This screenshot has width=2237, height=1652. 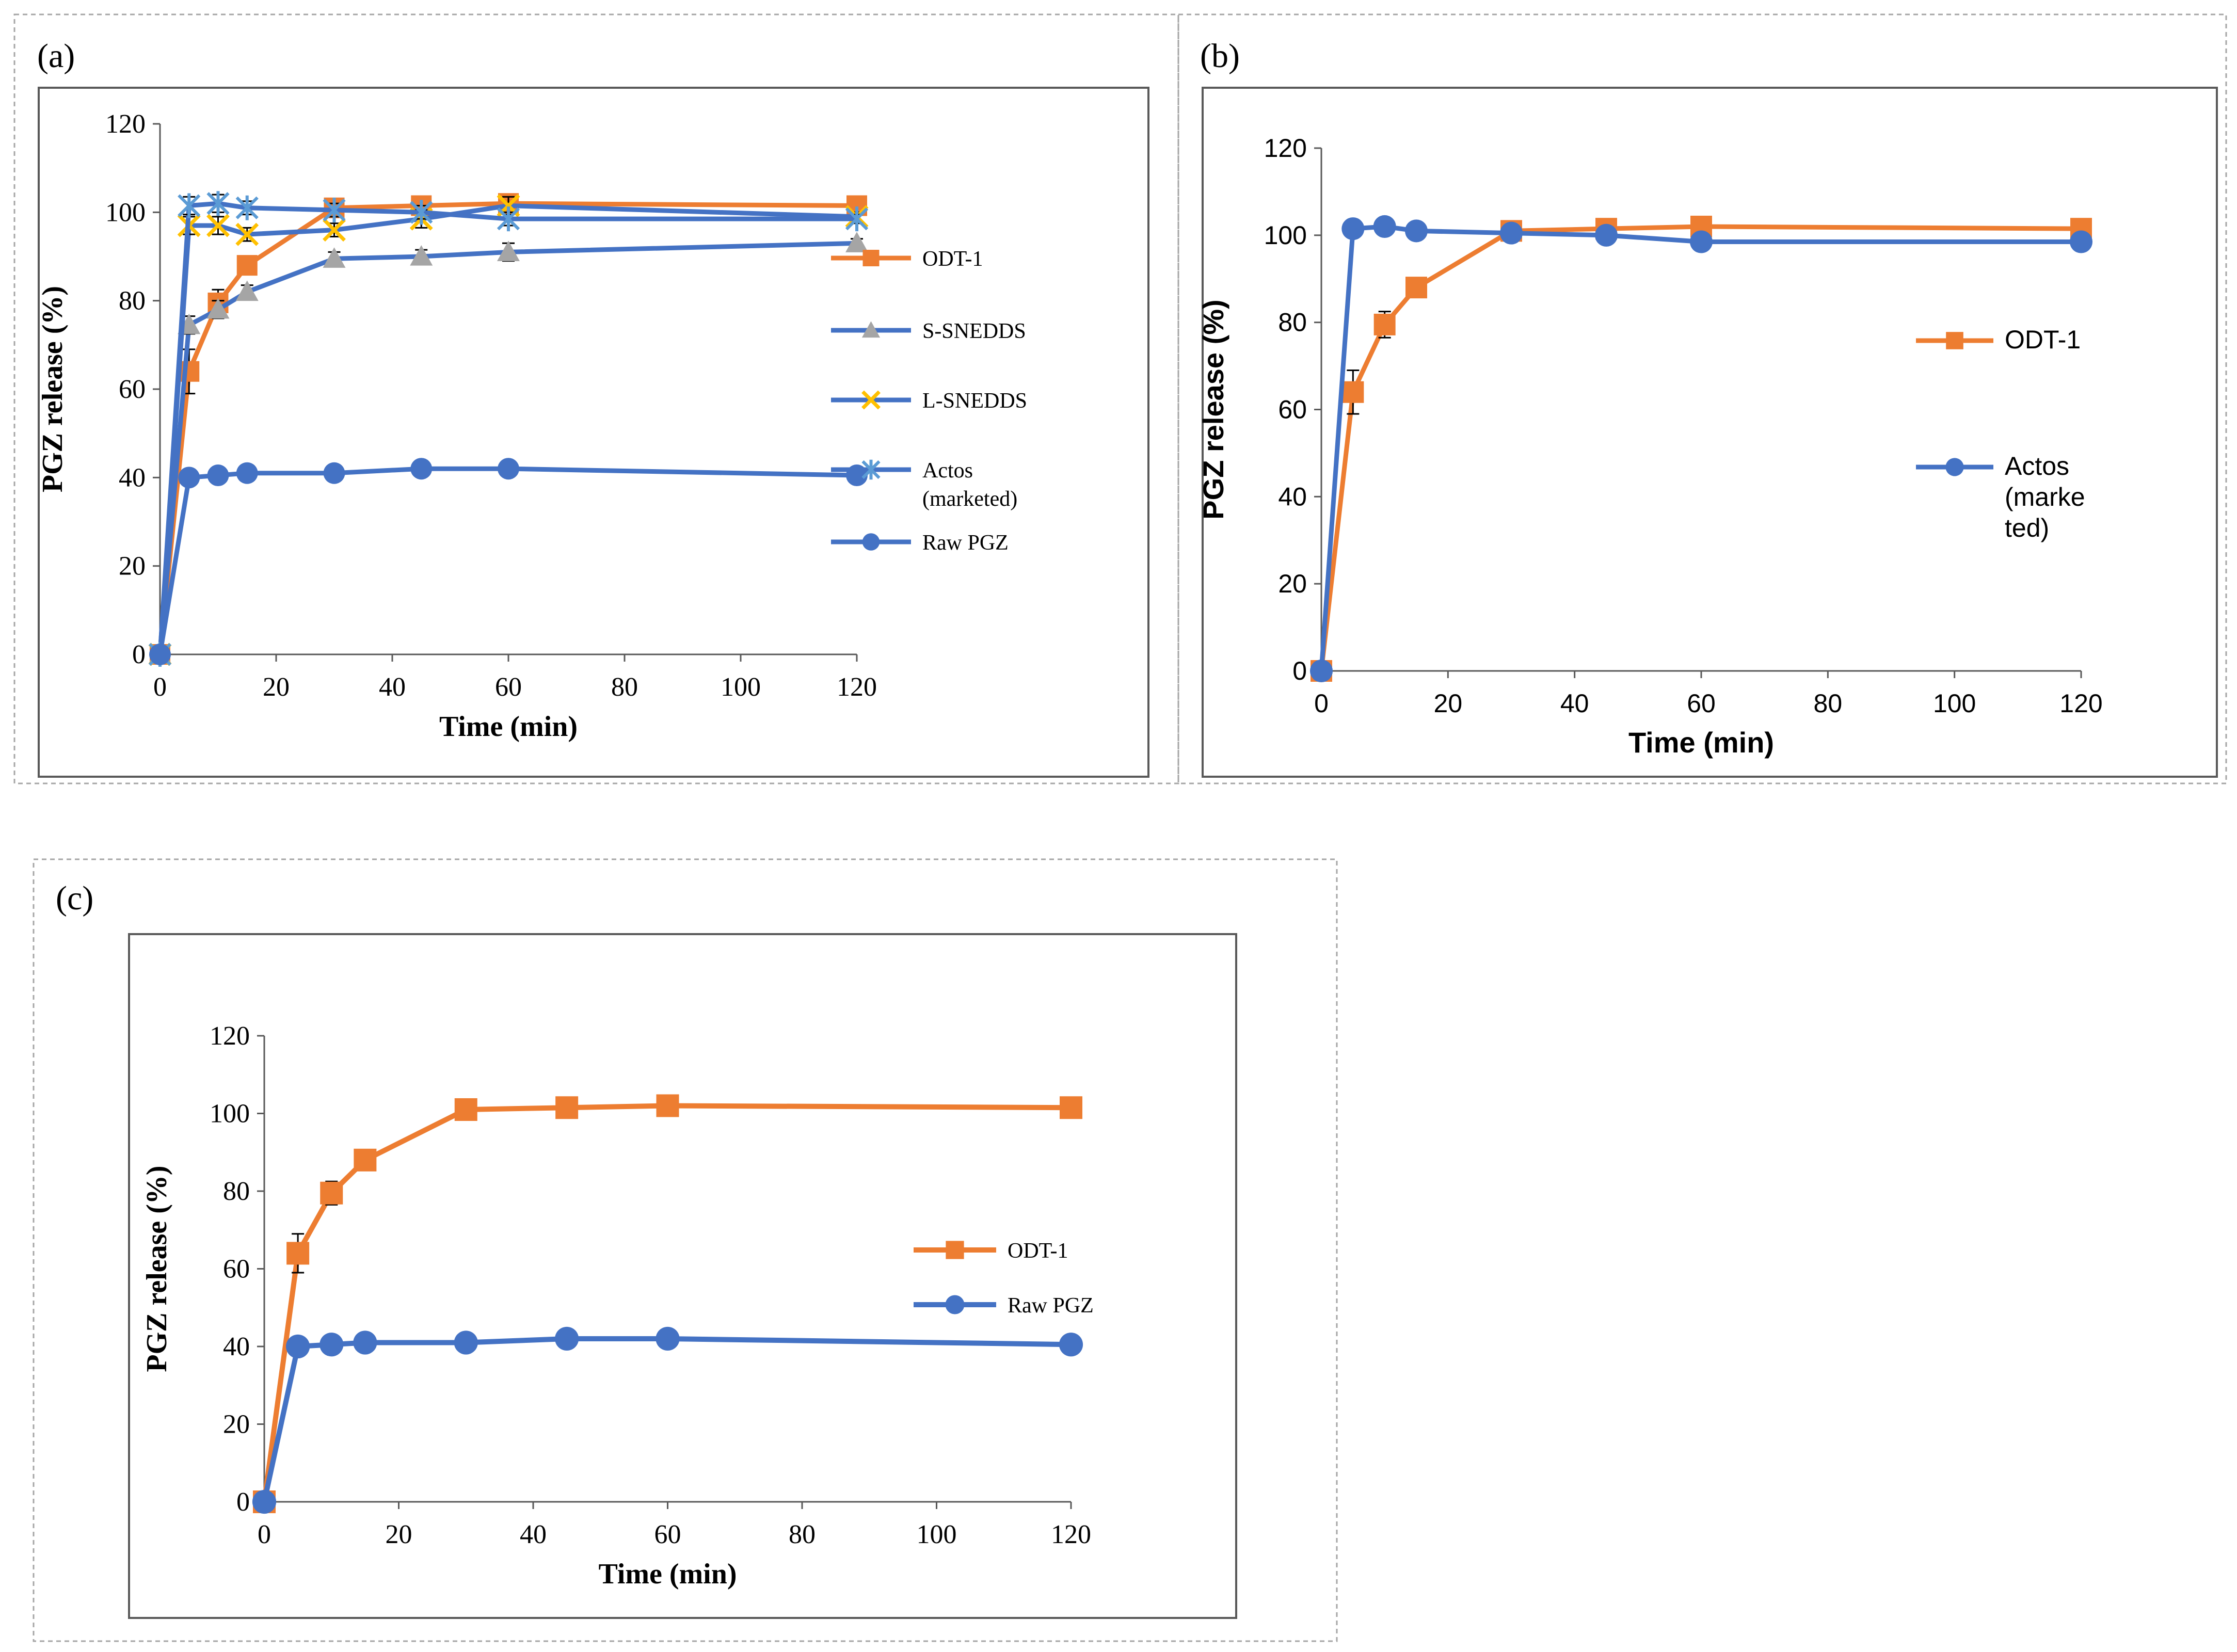 I want to click on chart-c-y-tick-label: 20, so click(x=236, y=1424).